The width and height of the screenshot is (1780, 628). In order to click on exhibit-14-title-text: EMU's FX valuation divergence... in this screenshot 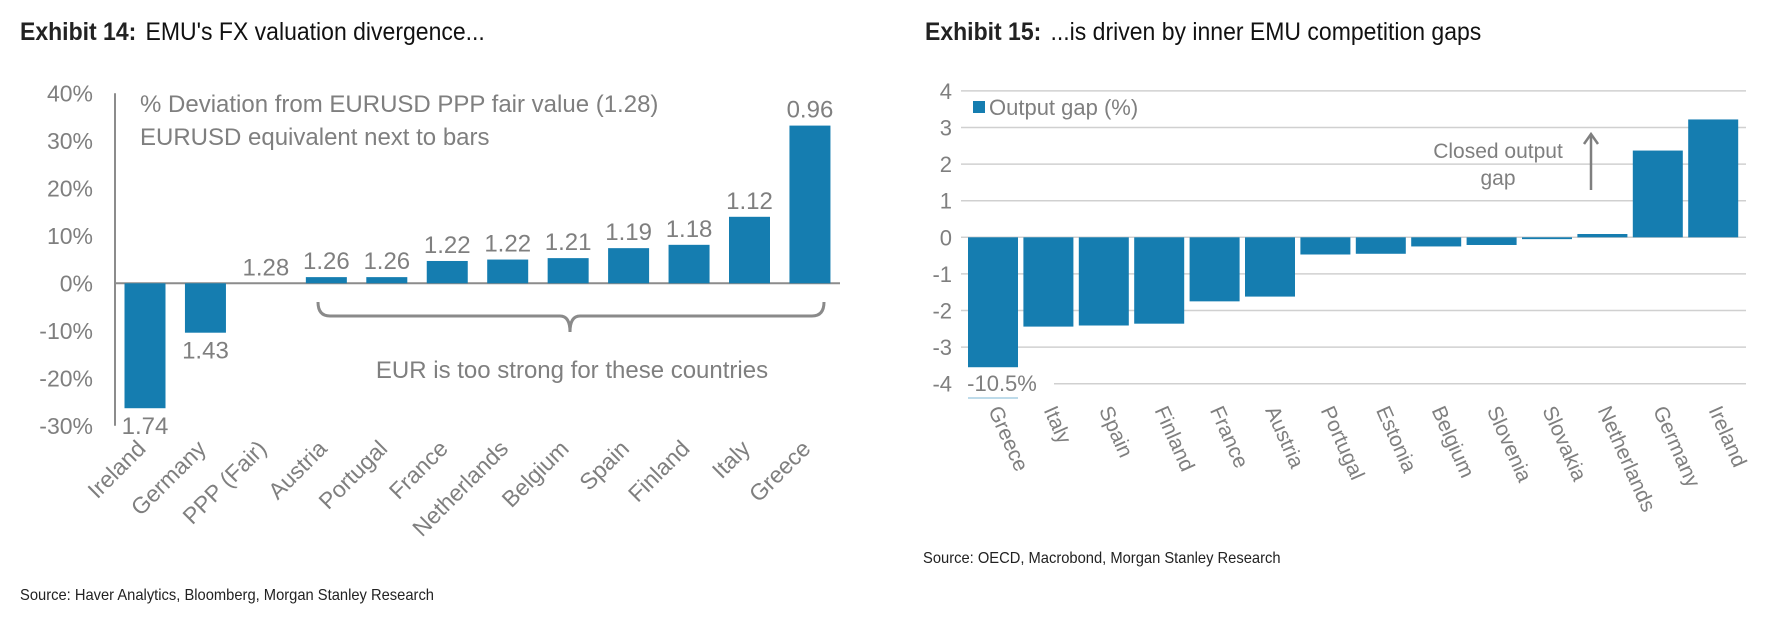, I will do `click(315, 32)`.